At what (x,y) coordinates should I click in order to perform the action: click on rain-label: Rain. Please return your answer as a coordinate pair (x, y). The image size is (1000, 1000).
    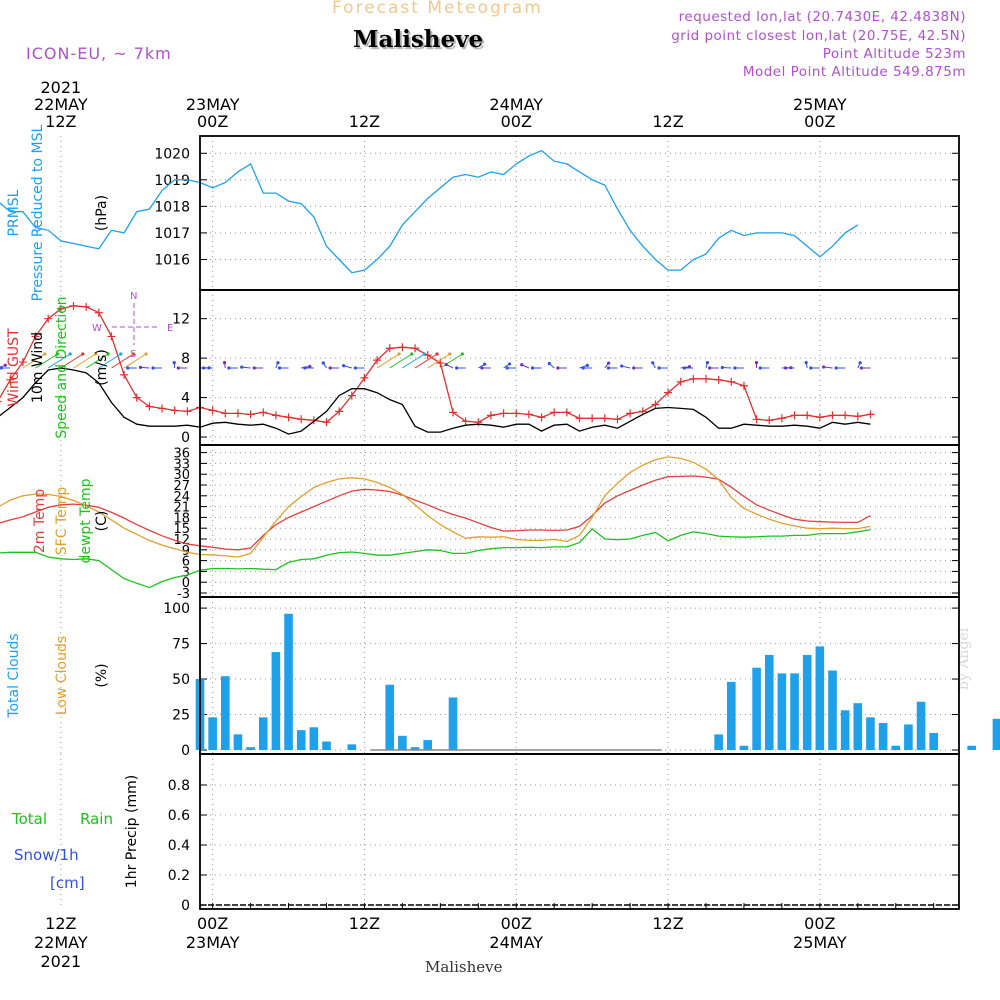
    Looking at the image, I should click on (96, 819).